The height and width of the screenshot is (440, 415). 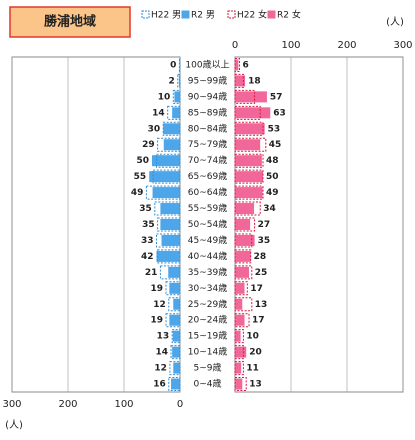 What do you see at coordinates (148, 145) in the screenshot?
I see `data-label: 29` at bounding box center [148, 145].